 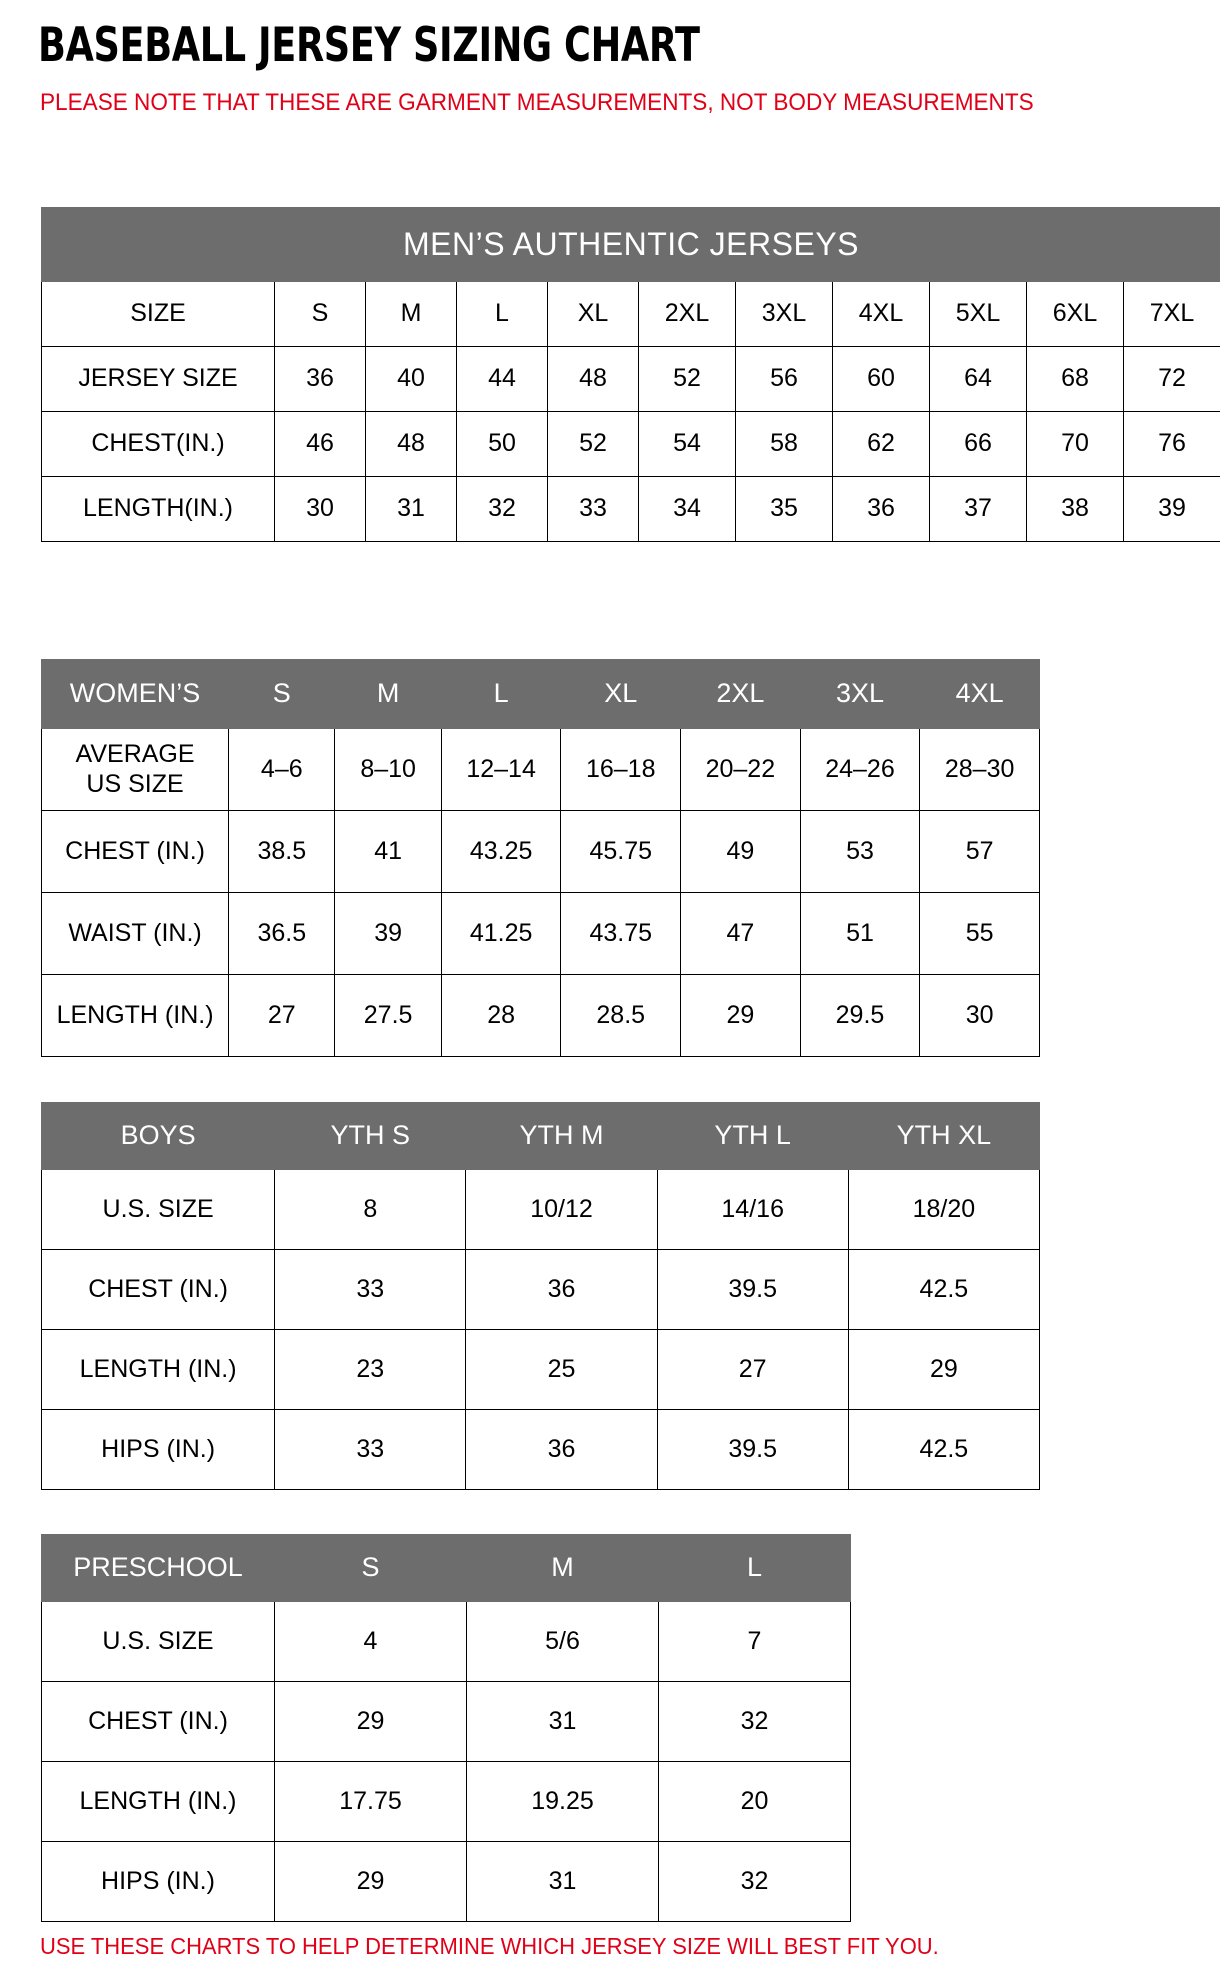 I want to click on table-cell-value: 19.25, so click(x=562, y=1801).